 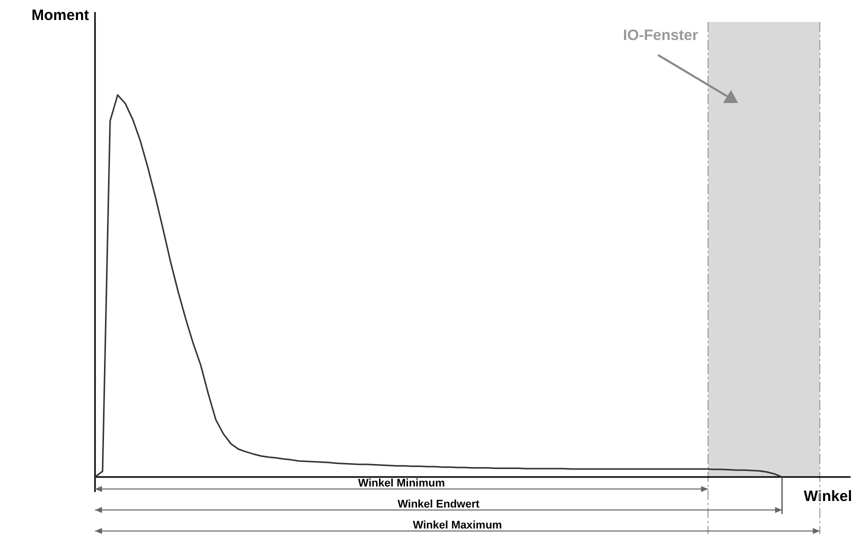 What do you see at coordinates (402, 484) in the screenshot?
I see `text: Winkel Minimum` at bounding box center [402, 484].